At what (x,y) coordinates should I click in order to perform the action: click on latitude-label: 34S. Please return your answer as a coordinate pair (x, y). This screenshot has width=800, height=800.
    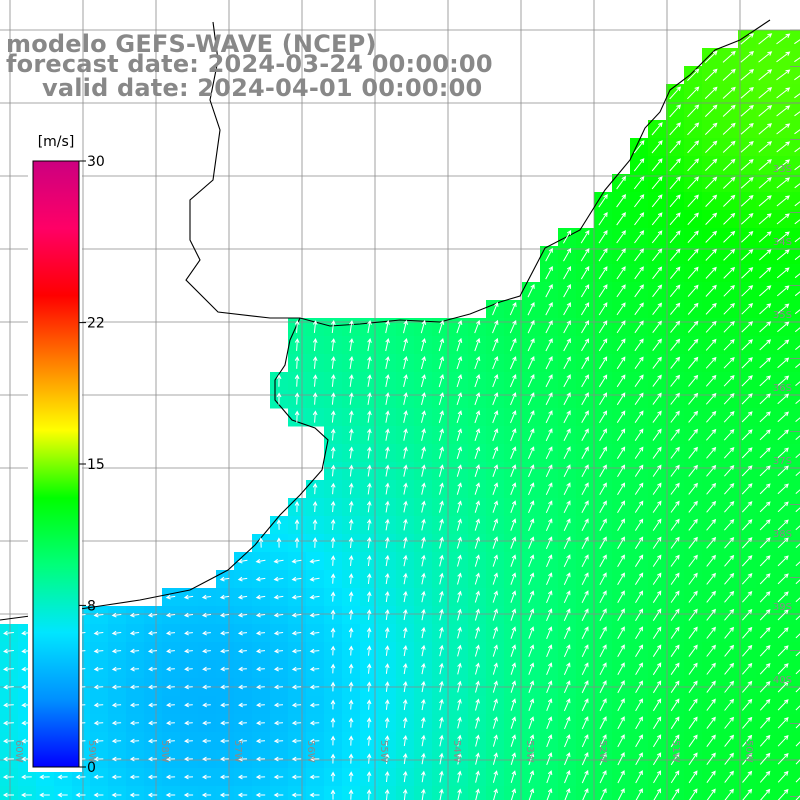
    Looking at the image, I should click on (782, 242).